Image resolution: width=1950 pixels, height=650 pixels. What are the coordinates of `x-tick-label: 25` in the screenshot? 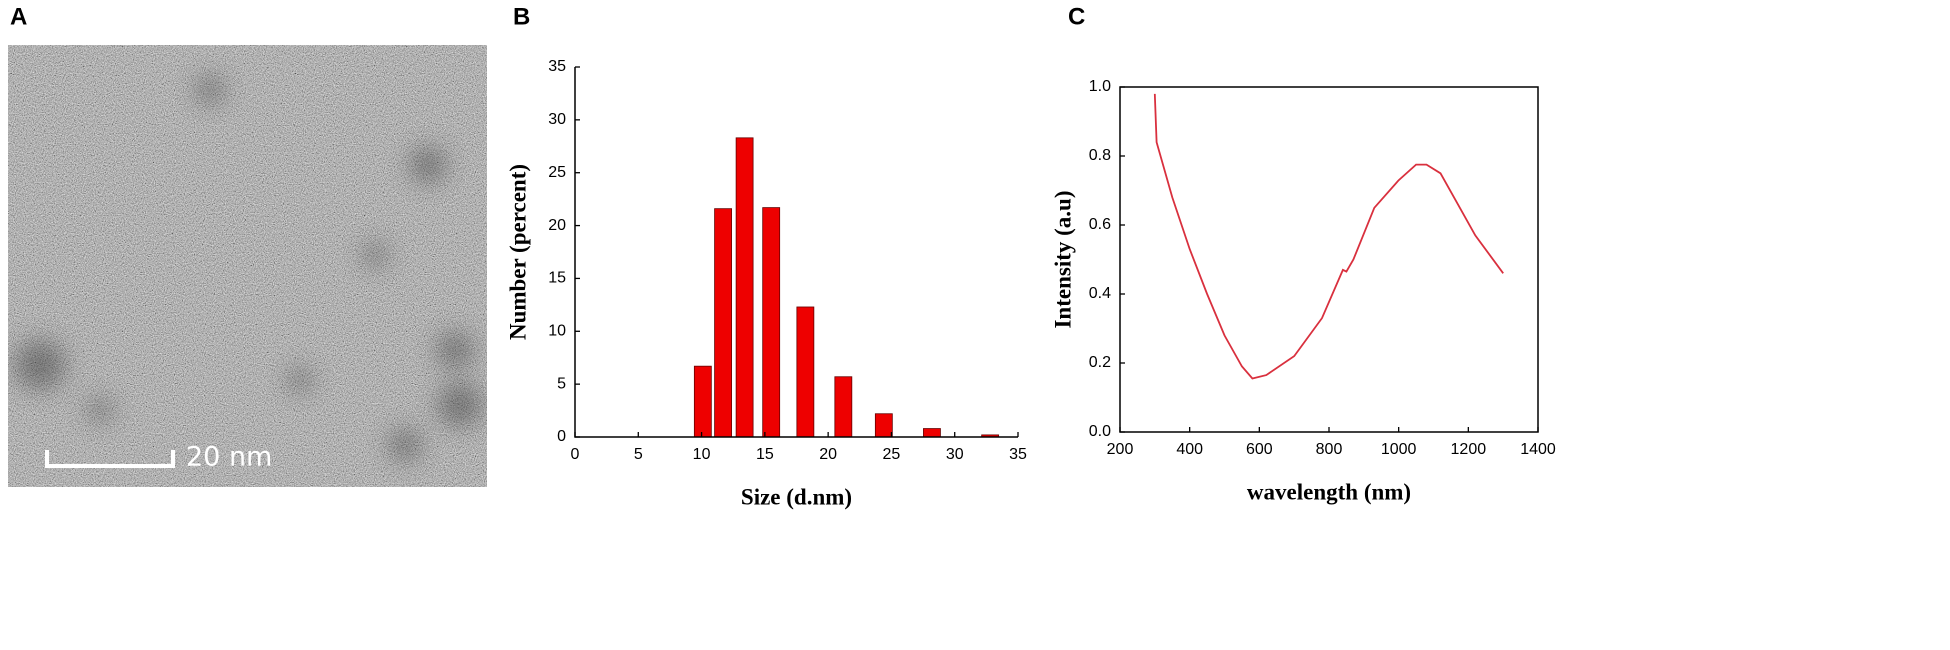 It's located at (892, 454).